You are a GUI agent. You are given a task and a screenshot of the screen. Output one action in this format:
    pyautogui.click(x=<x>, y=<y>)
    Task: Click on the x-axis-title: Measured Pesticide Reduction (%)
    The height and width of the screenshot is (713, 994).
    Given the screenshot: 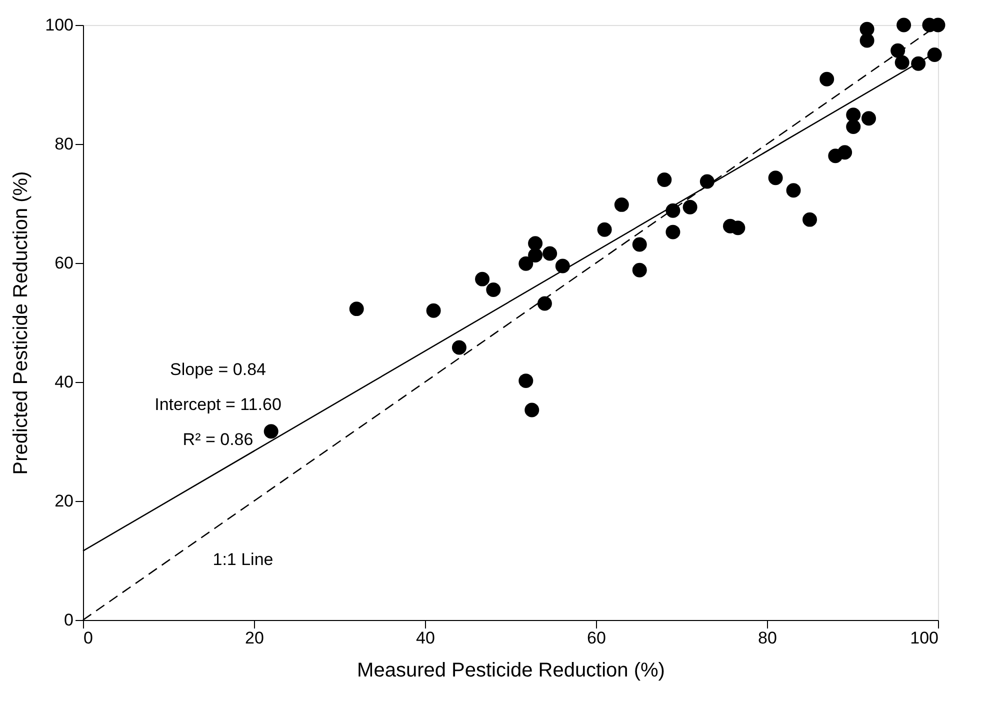 What is the action you would take?
    pyautogui.click(x=511, y=671)
    